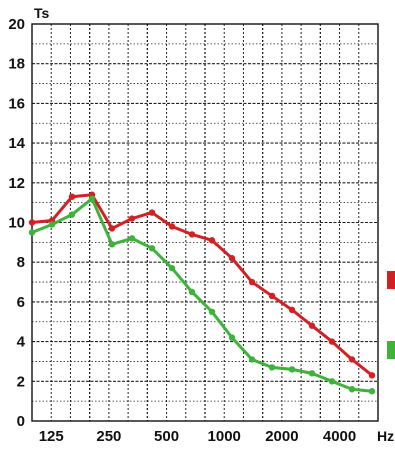  What do you see at coordinates (16, 103) in the screenshot?
I see `y-tick-label: 16` at bounding box center [16, 103].